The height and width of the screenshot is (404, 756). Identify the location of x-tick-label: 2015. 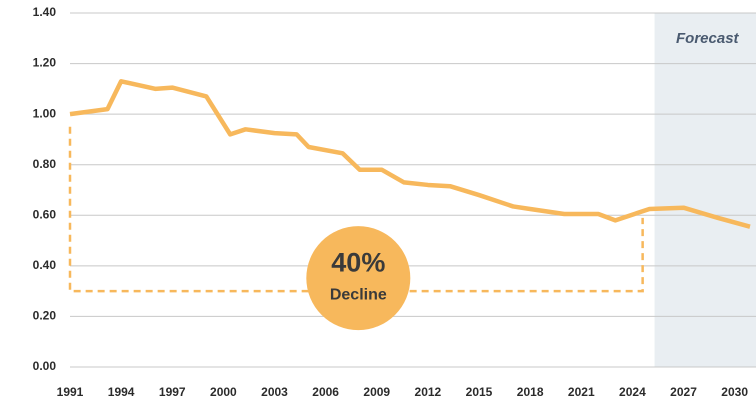
(479, 392).